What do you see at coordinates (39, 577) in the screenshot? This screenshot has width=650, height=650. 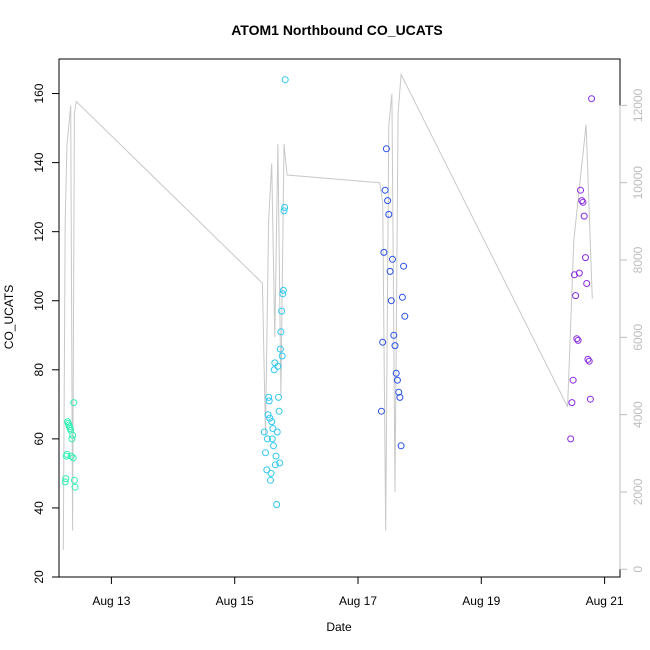 I see `y-tick-label: 20` at bounding box center [39, 577].